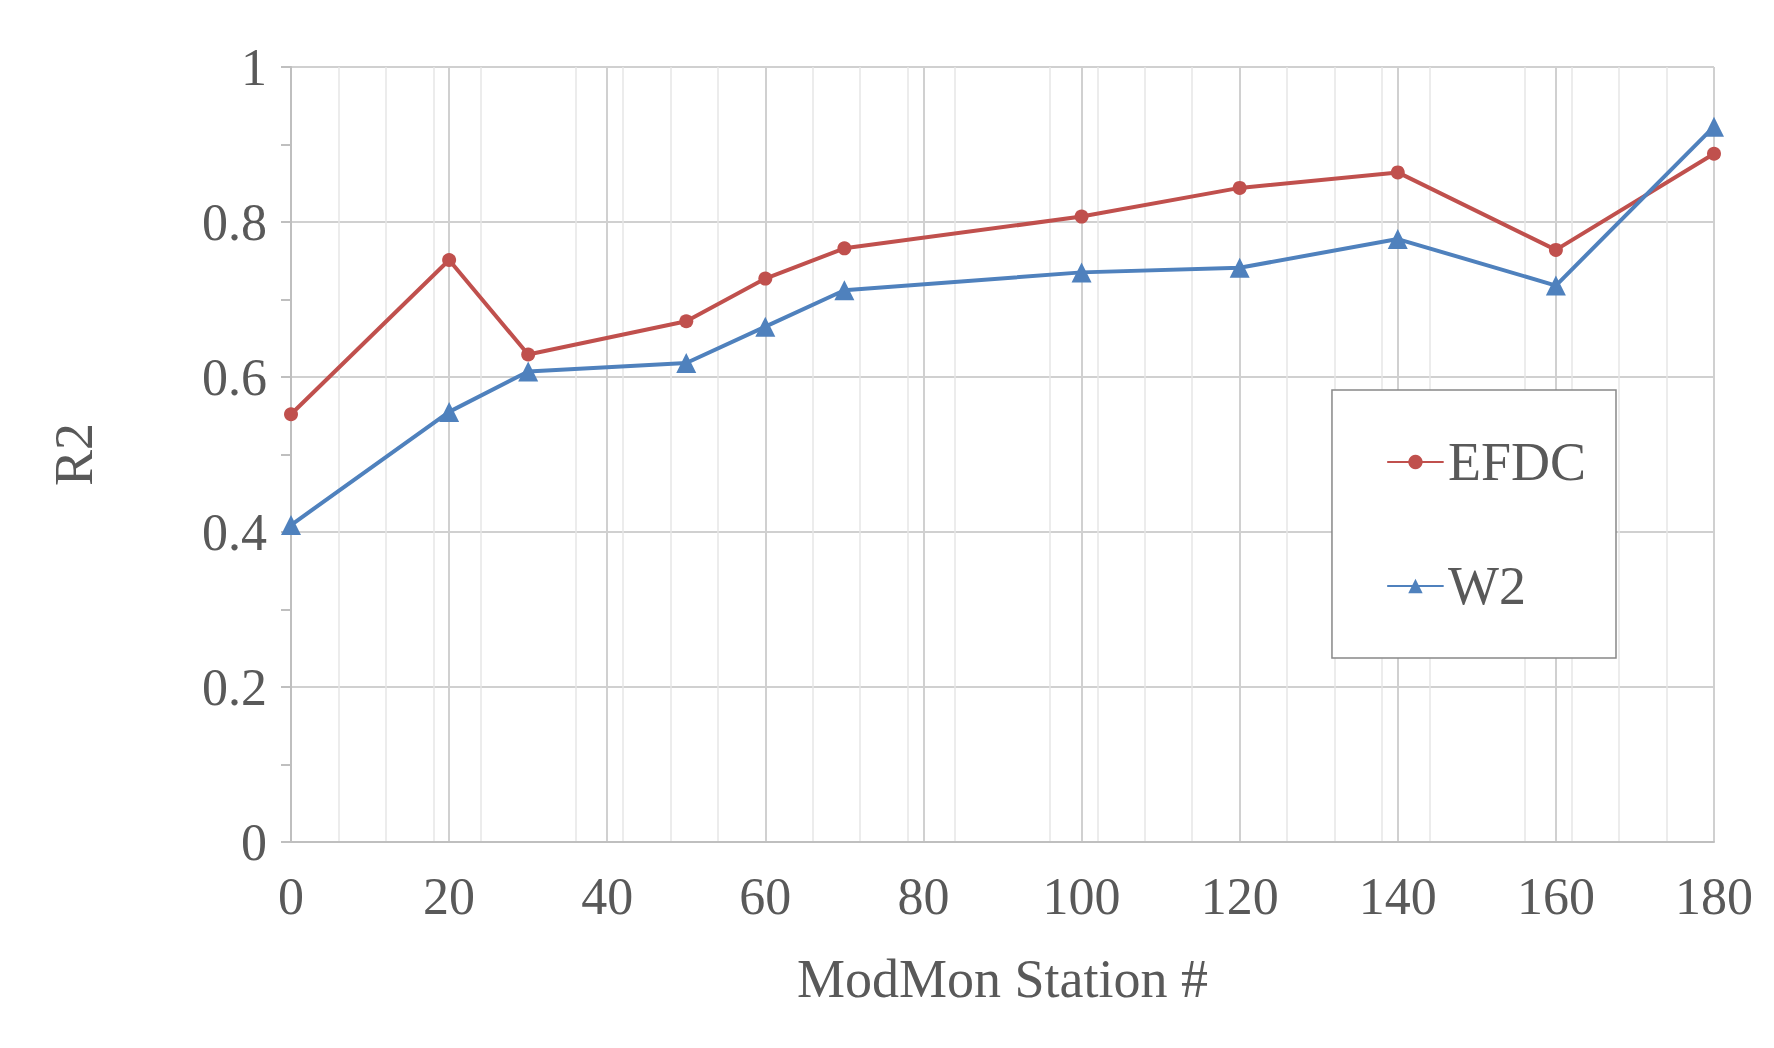 Image resolution: width=1774 pixels, height=1048 pixels. What do you see at coordinates (1002, 979) in the screenshot?
I see `x-axis-title: ModMon Station #` at bounding box center [1002, 979].